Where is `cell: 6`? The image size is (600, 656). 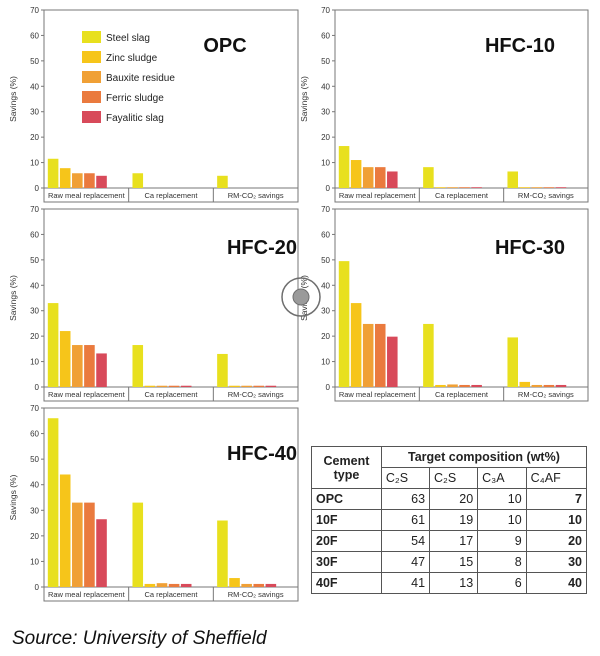
cell: 6 is located at coordinates (502, 583).